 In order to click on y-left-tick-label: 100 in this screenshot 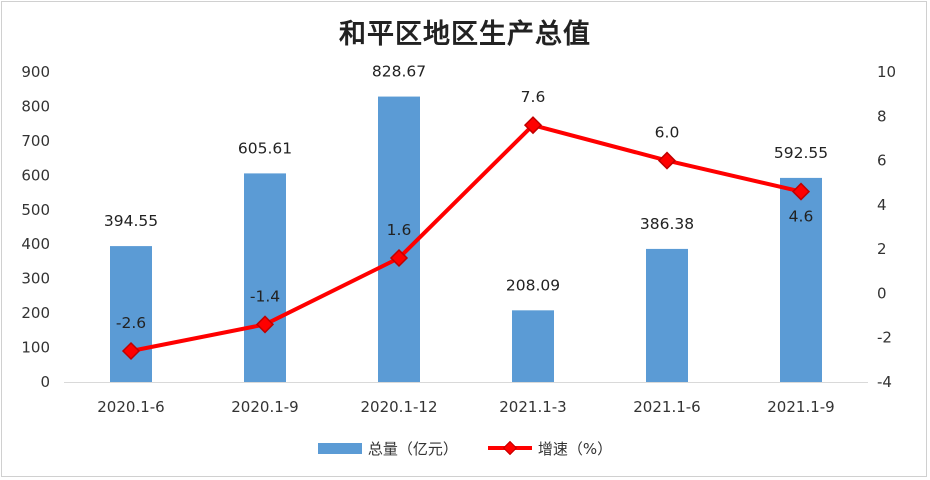, I will do `click(35, 348)`.